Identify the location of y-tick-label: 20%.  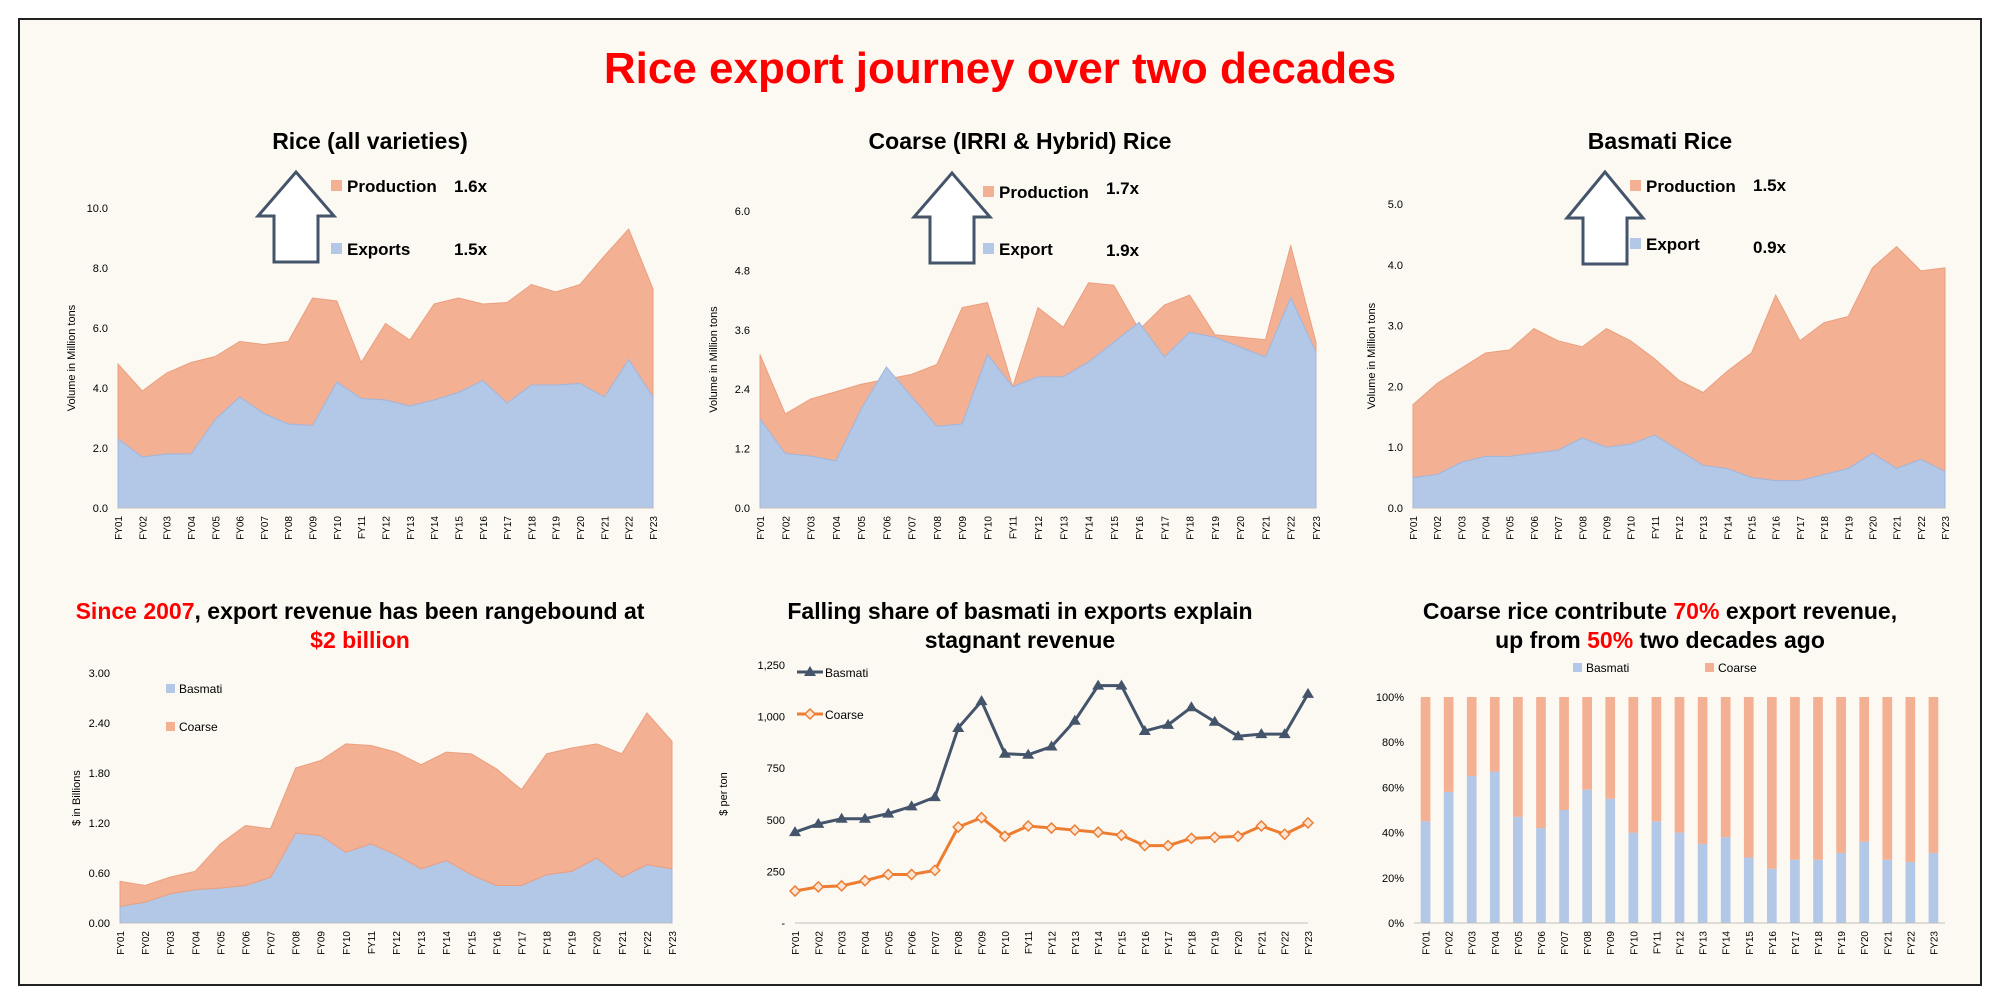
(1393, 879).